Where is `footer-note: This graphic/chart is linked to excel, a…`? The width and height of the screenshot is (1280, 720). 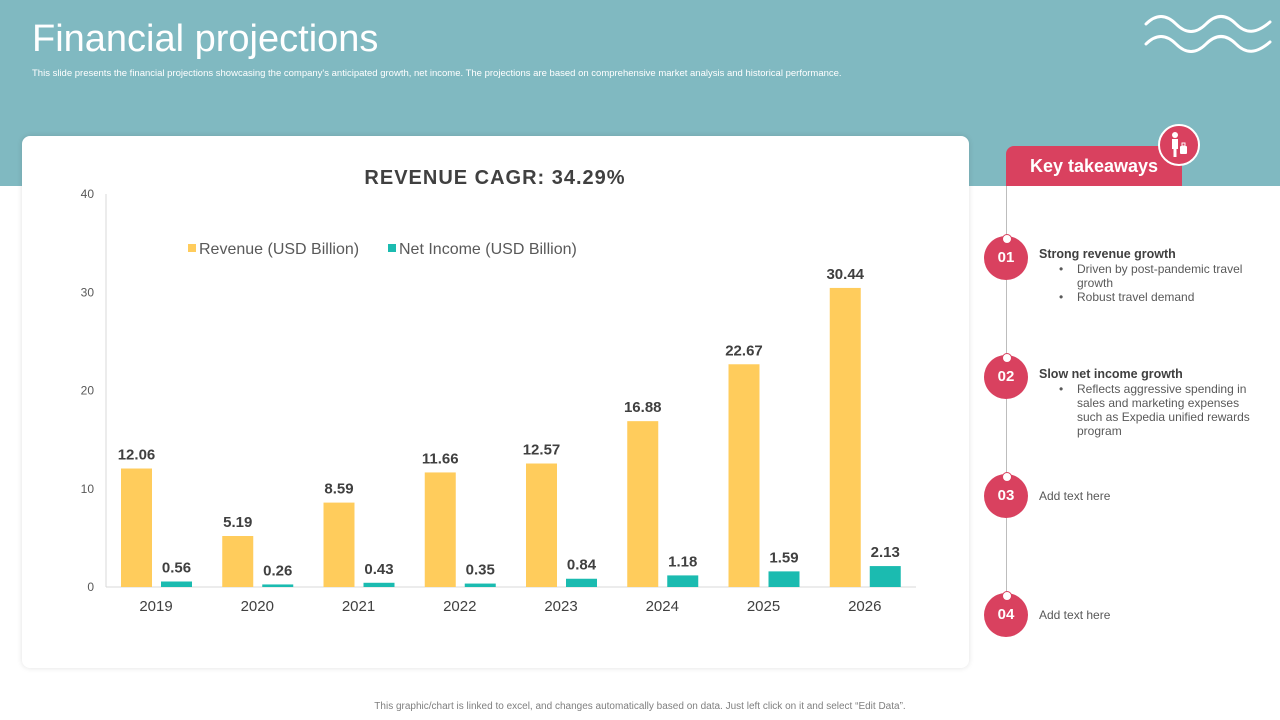
footer-note: This graphic/chart is linked to excel, a… is located at coordinates (640, 706).